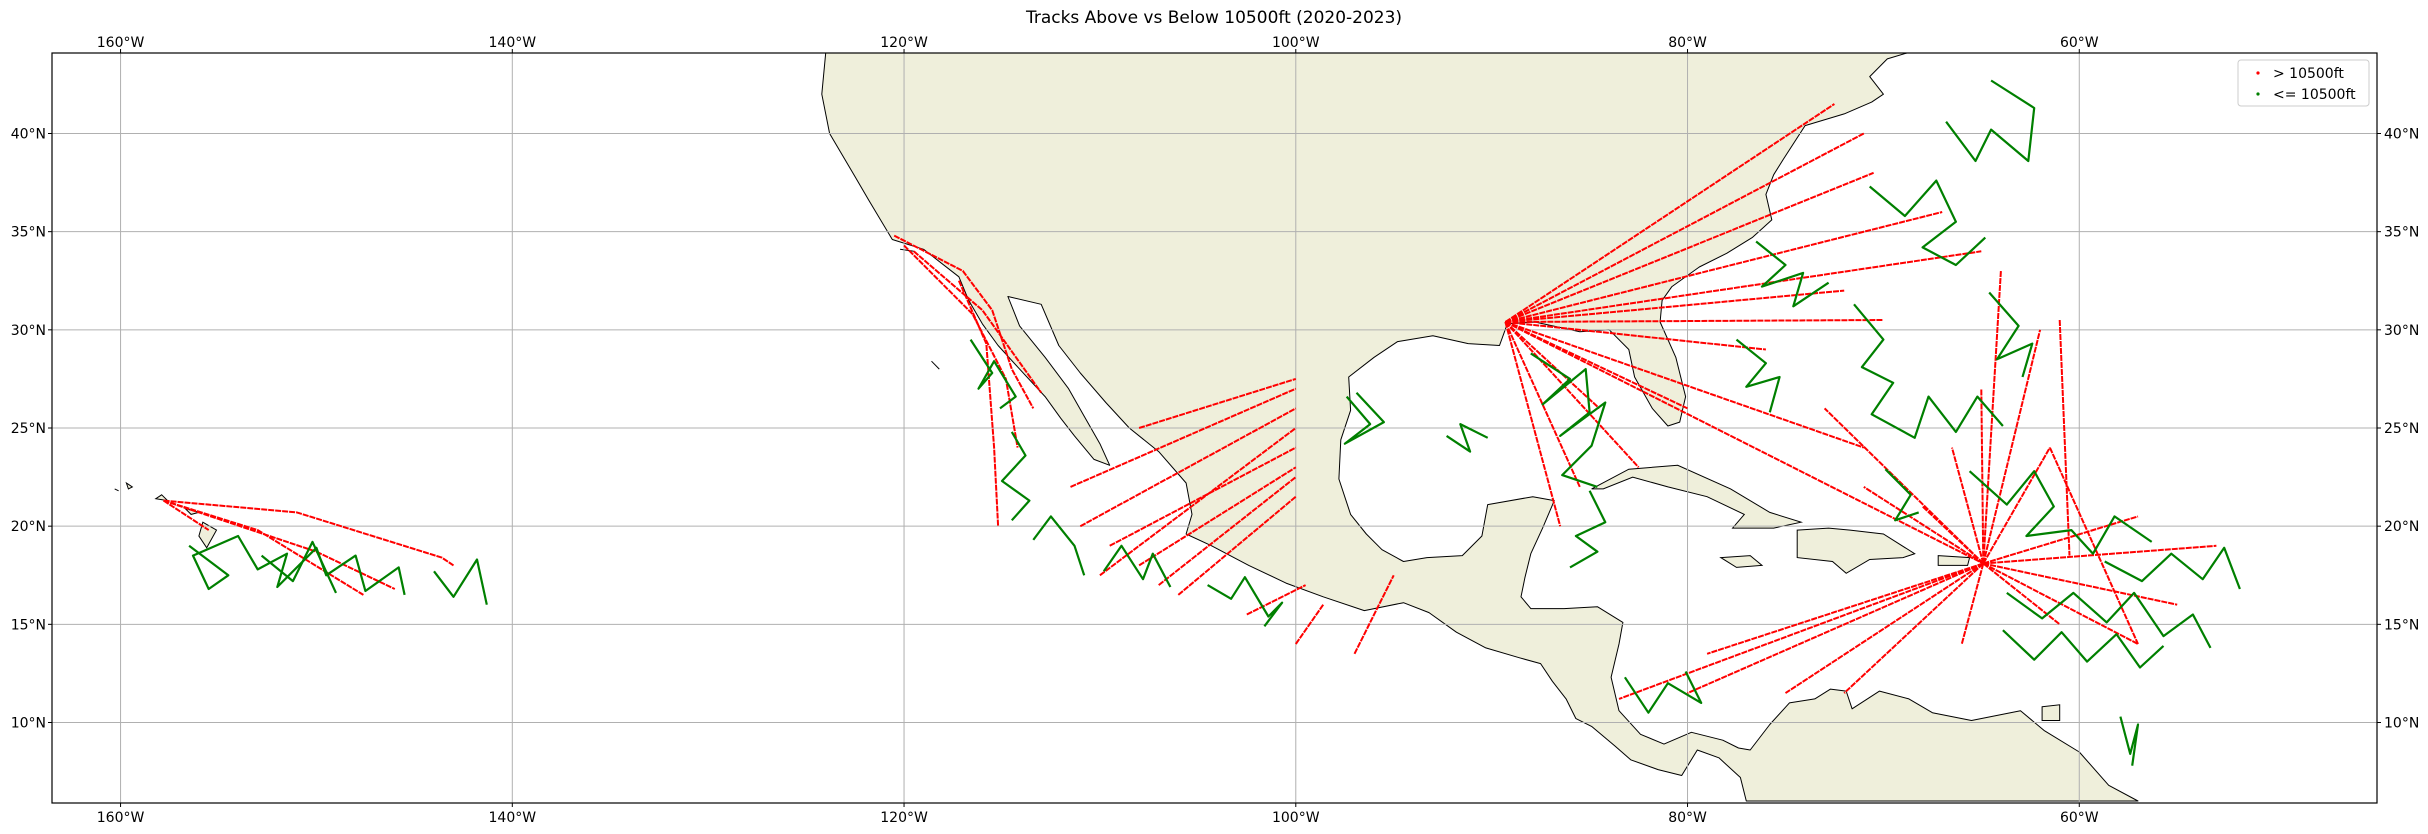 Image resolution: width=2428 pixels, height=834 pixels. I want to click on lon-tick-label-top: 100°W, so click(1296, 43).